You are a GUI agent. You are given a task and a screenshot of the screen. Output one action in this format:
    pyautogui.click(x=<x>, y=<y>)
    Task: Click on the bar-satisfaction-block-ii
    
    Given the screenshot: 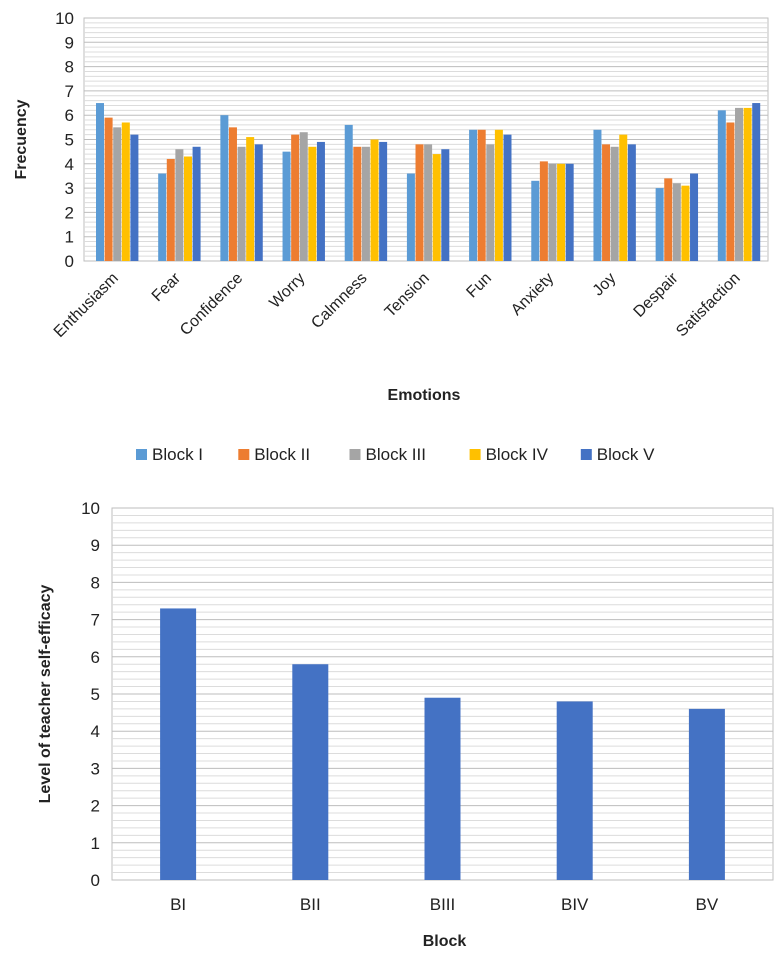 What is the action you would take?
    pyautogui.click(x=730, y=192)
    